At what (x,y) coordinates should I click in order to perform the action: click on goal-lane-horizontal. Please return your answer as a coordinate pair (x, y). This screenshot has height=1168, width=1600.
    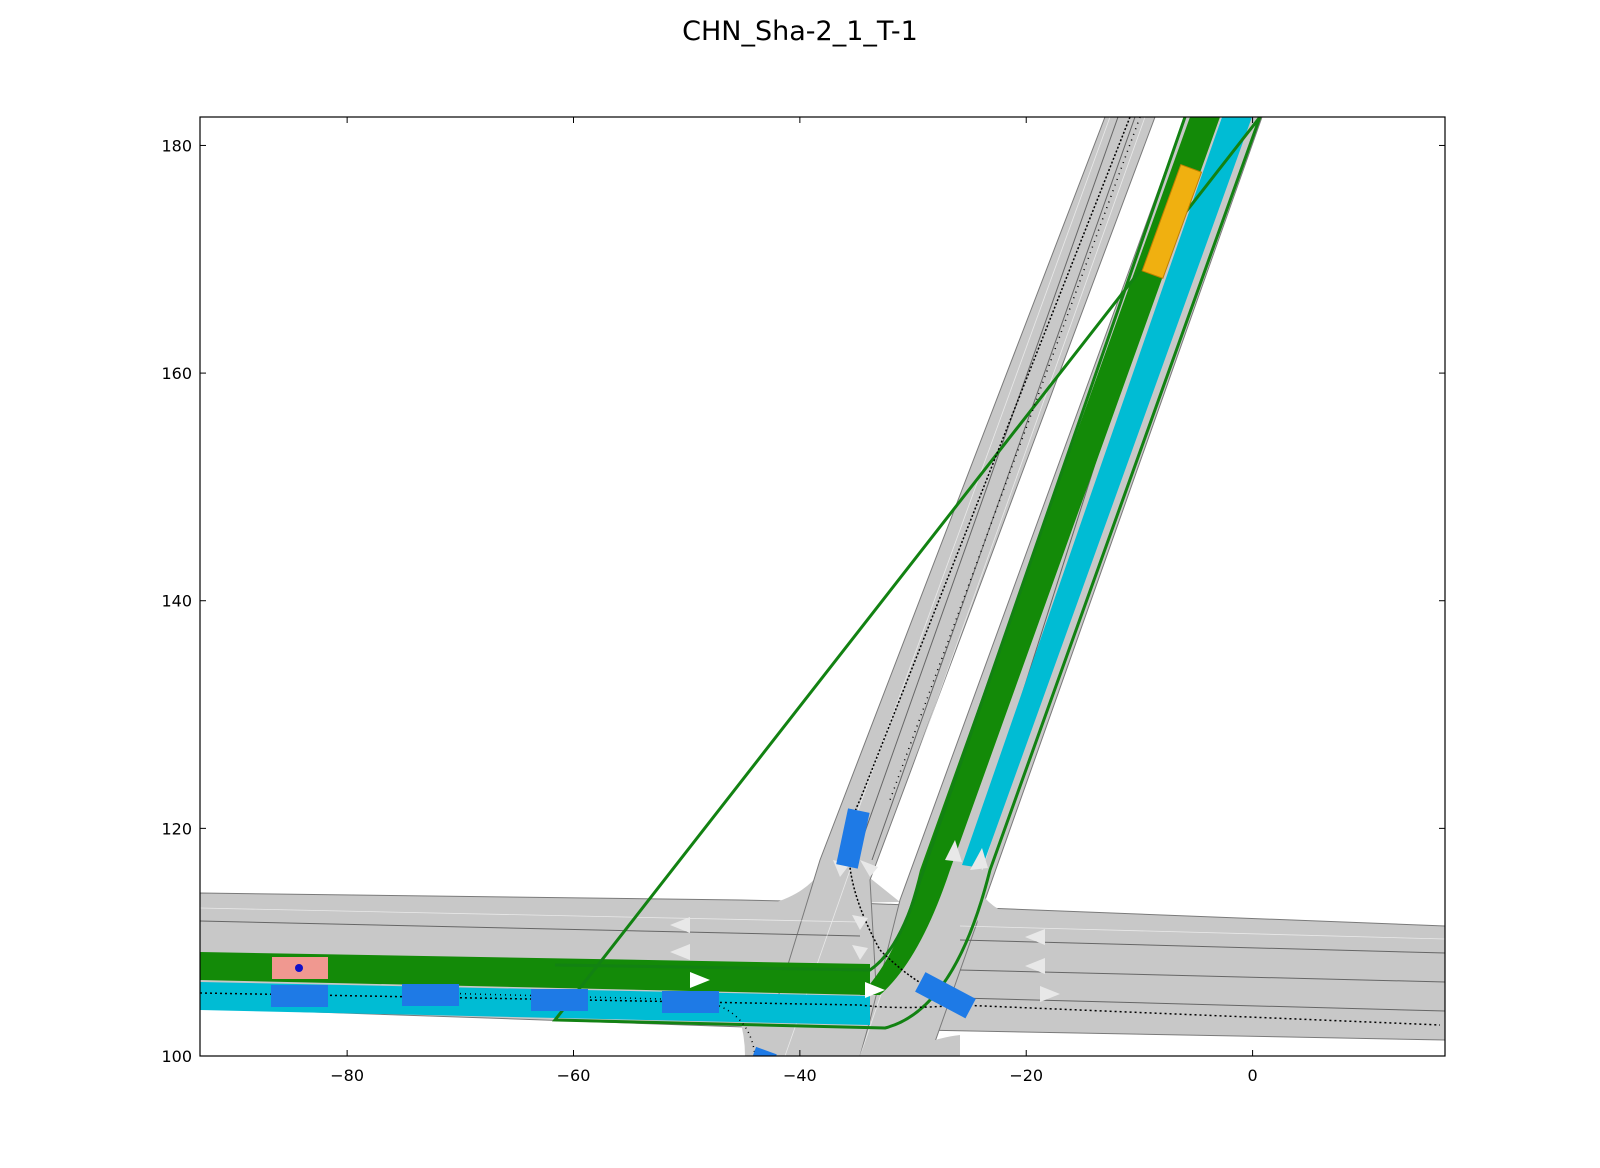
    Looking at the image, I should click on (535, 973).